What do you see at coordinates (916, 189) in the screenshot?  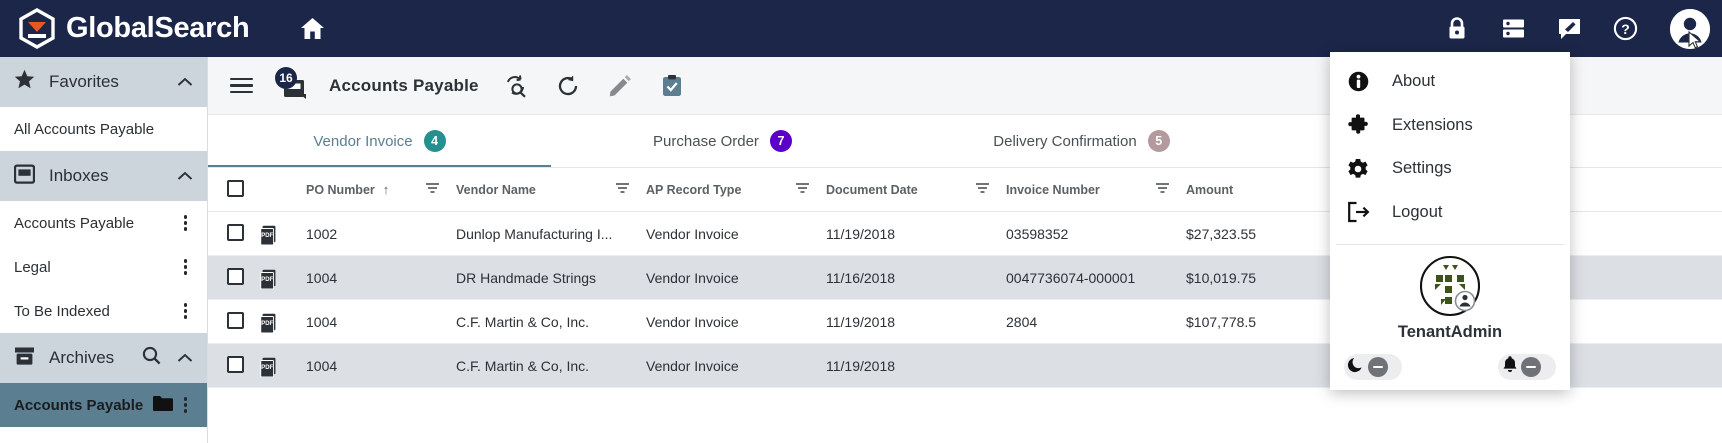 I see `column-document-date: Document Date` at bounding box center [916, 189].